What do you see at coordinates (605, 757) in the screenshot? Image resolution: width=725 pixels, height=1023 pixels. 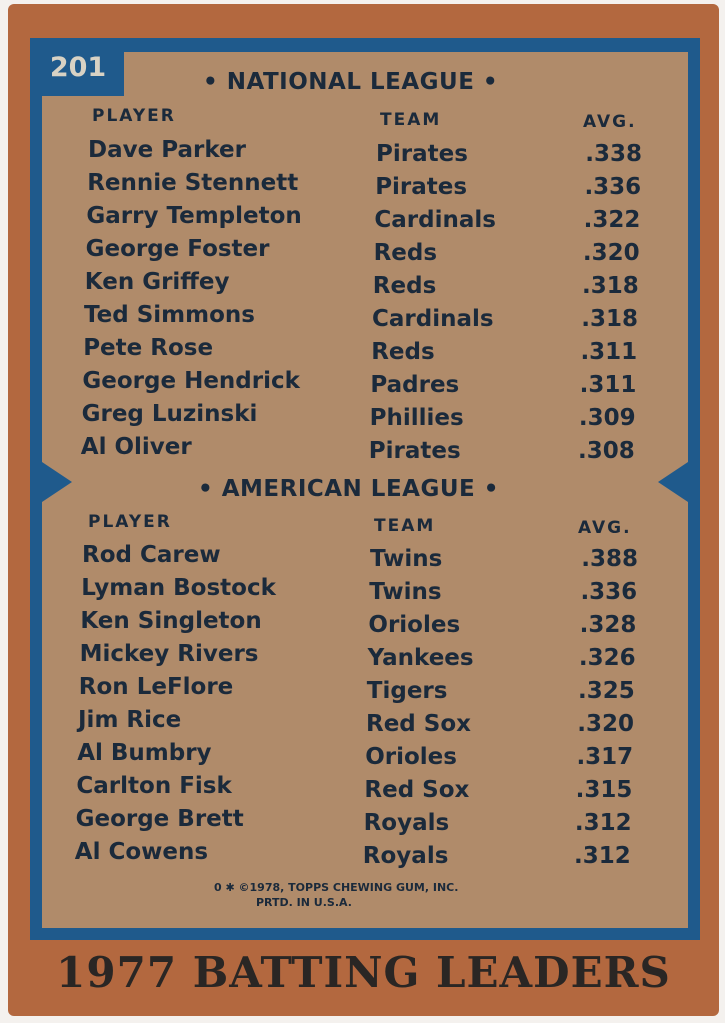 I see `batting-average: .317` at bounding box center [605, 757].